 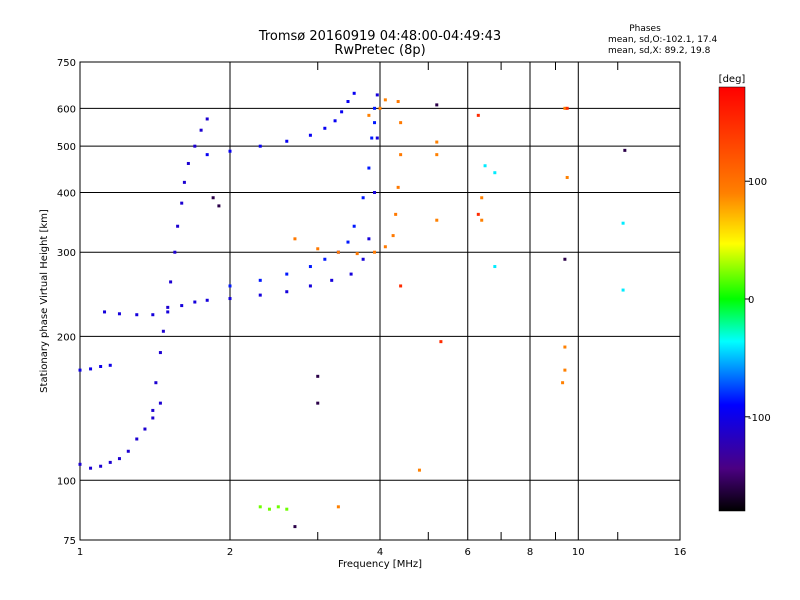 What do you see at coordinates (757, 182) in the screenshot?
I see `colorbar-tick-label: 100` at bounding box center [757, 182].